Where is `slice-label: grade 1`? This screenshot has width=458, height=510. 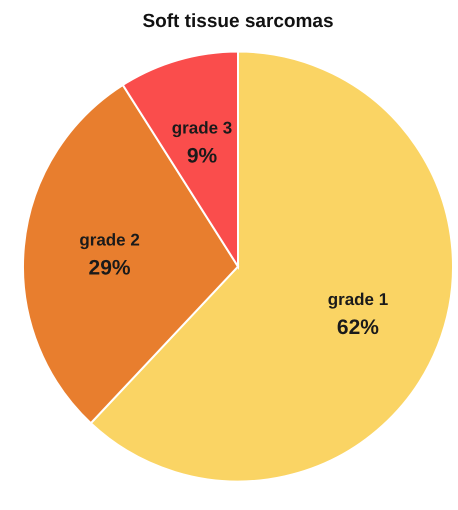 slice-label: grade 1 is located at coordinates (358, 299).